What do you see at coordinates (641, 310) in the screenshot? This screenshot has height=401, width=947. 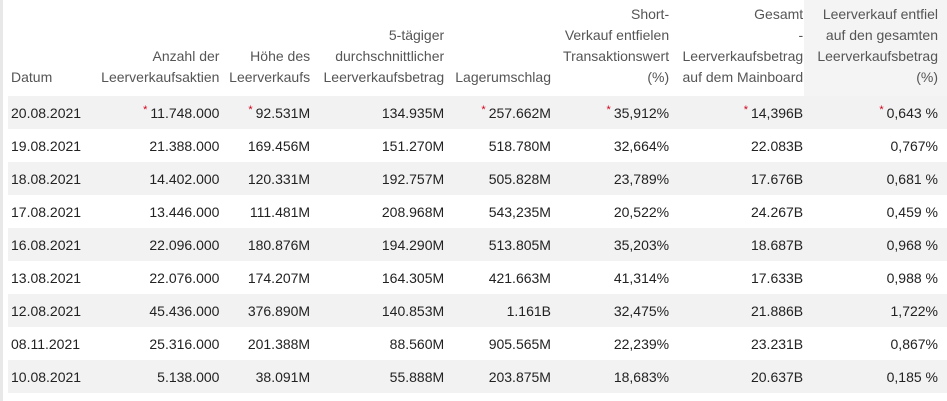 I see `cell-value: 32,475%` at bounding box center [641, 310].